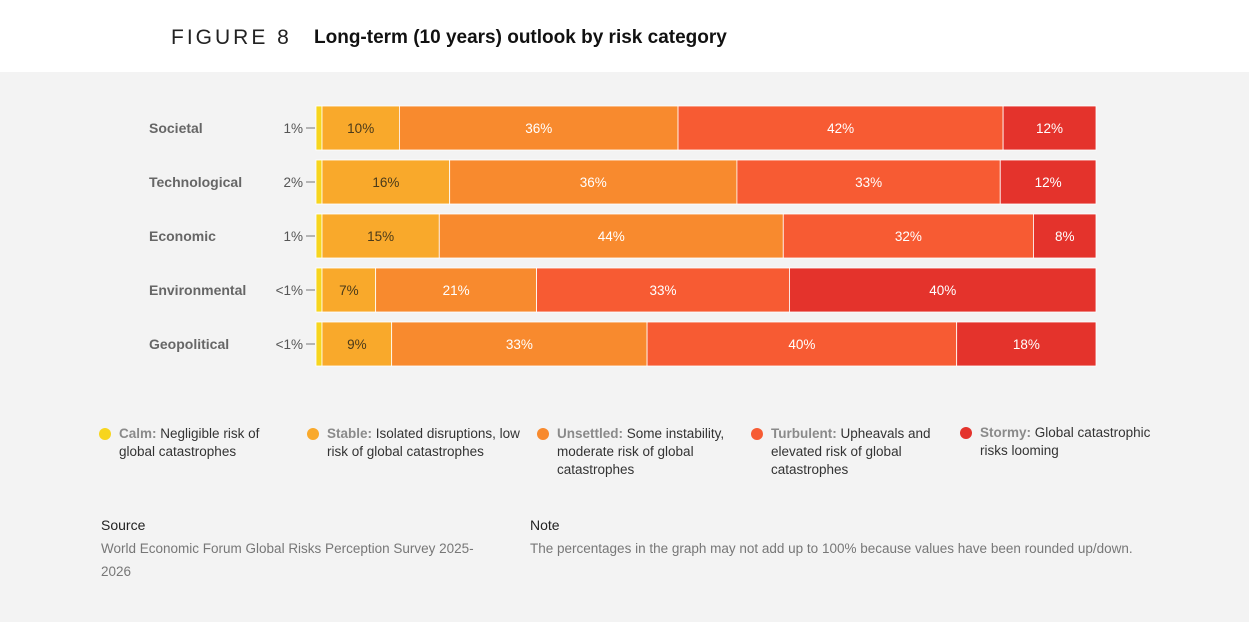  What do you see at coordinates (182, 236) in the screenshot?
I see `category-label-economic: Economic` at bounding box center [182, 236].